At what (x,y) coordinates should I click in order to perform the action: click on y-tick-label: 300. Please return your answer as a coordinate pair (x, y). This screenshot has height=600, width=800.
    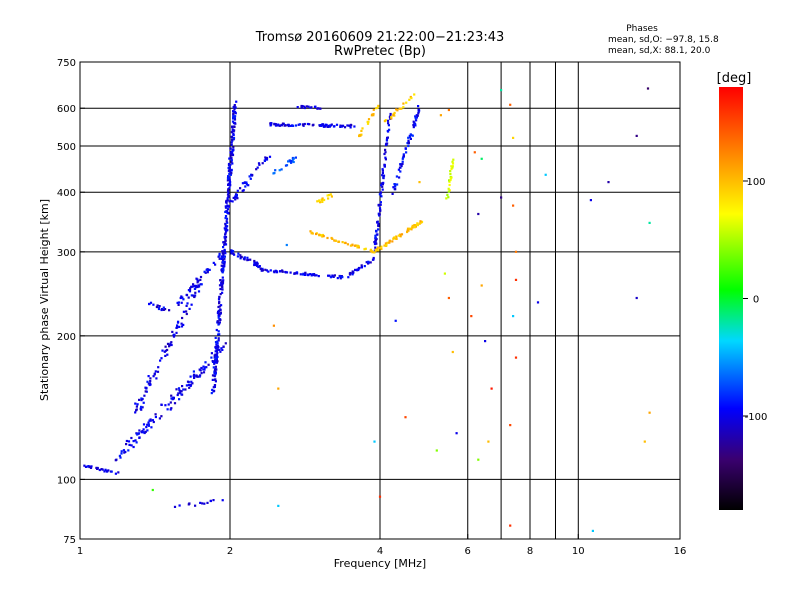
    Looking at the image, I should click on (66, 253).